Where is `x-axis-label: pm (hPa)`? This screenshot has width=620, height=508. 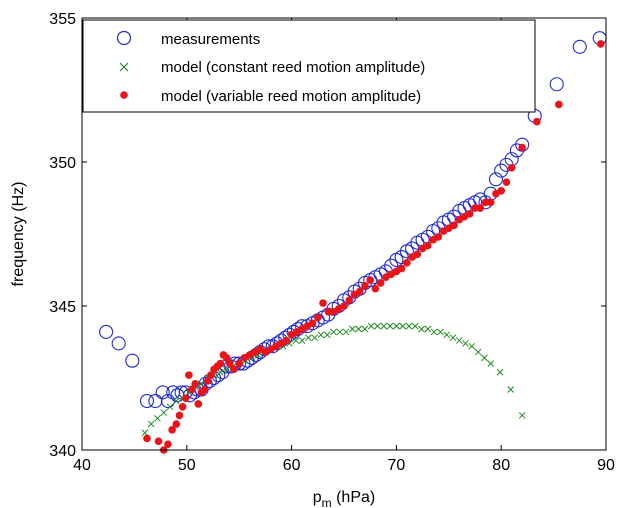
x-axis-label: pm (hPa) is located at coordinates (344, 498).